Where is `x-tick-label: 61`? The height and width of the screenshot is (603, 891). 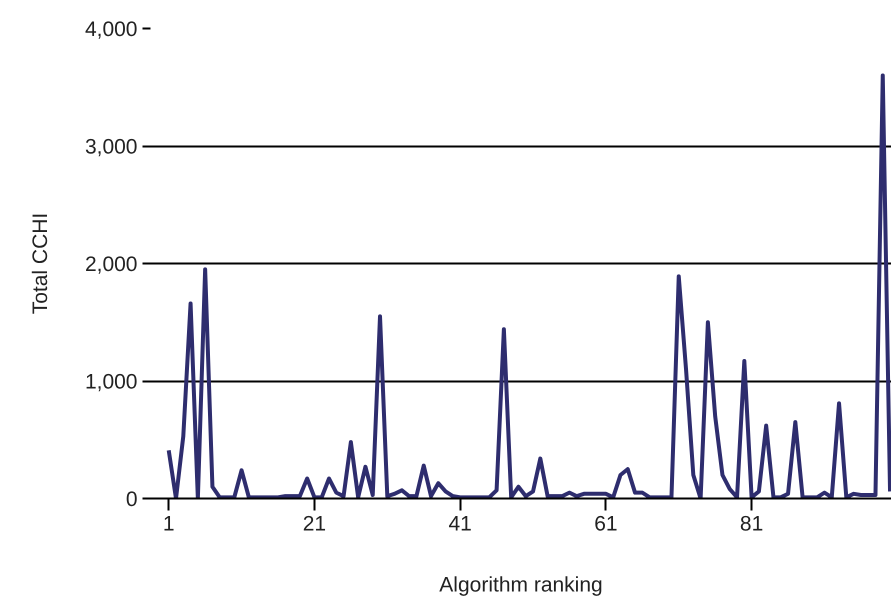
x-tick-label: 61 is located at coordinates (606, 524).